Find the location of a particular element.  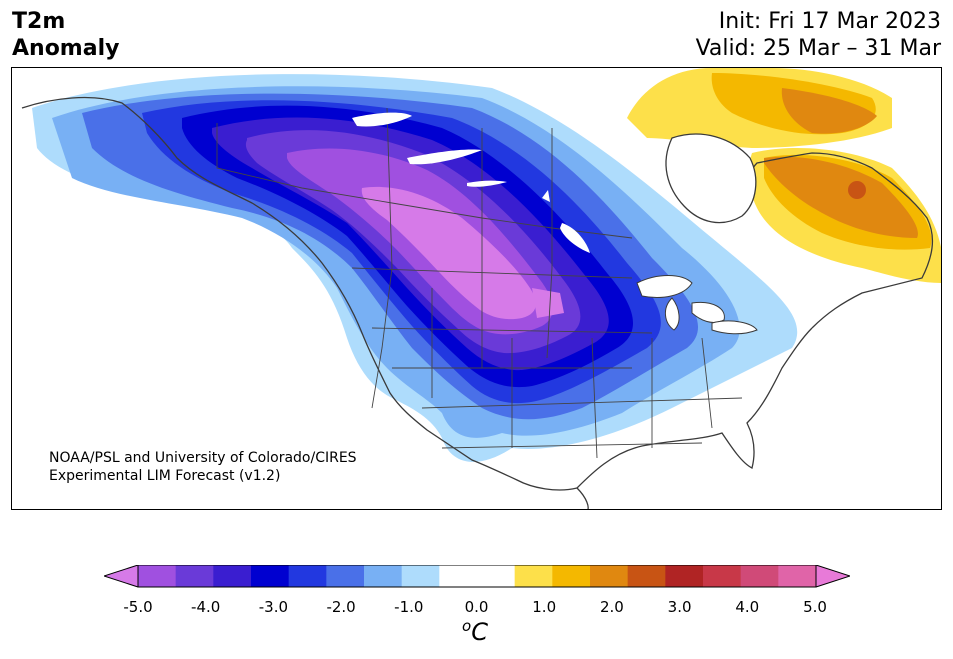

colorbar-tick-label: 1.0 is located at coordinates (544, 607).